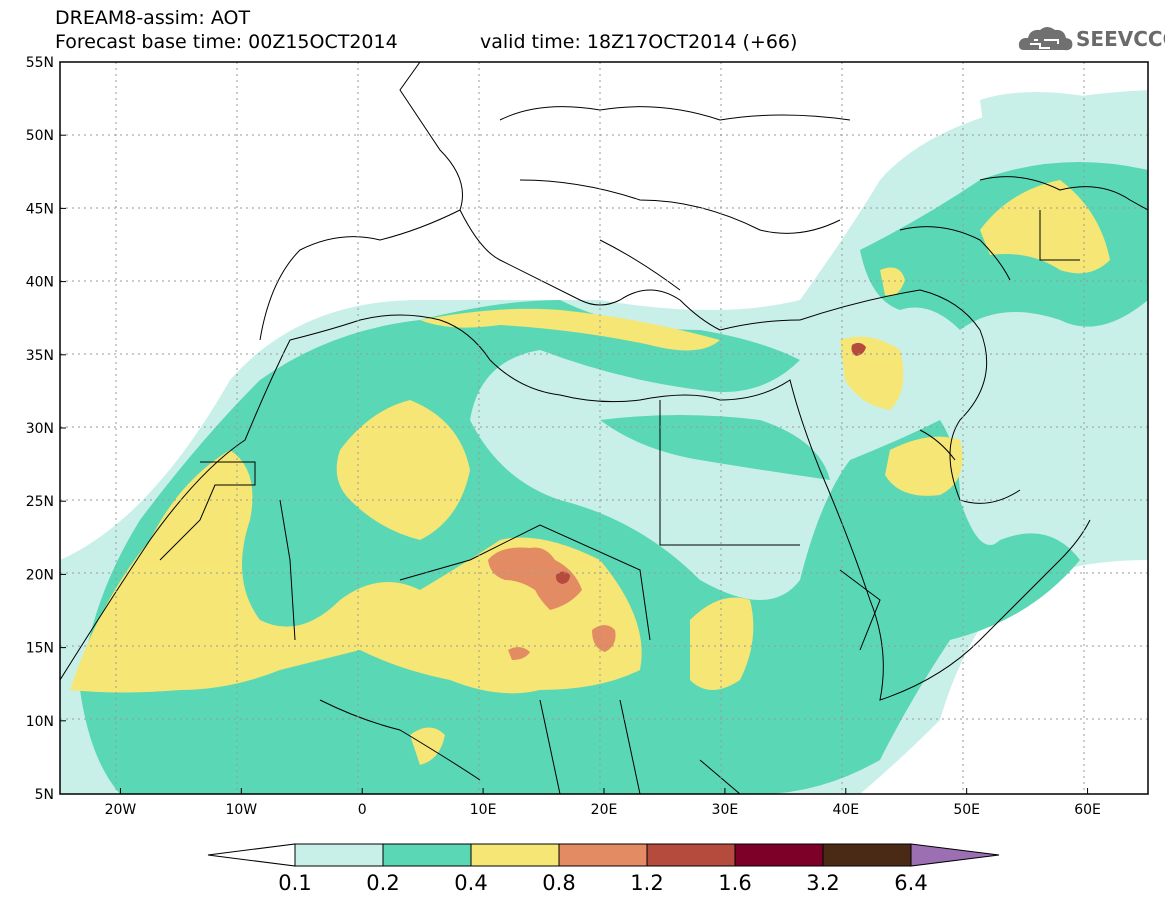 This screenshot has height=905, width=1165. Describe the element at coordinates (639, 42) in the screenshot. I see `valid-time: valid time: 18Z17OCT2014 (+66)` at that location.